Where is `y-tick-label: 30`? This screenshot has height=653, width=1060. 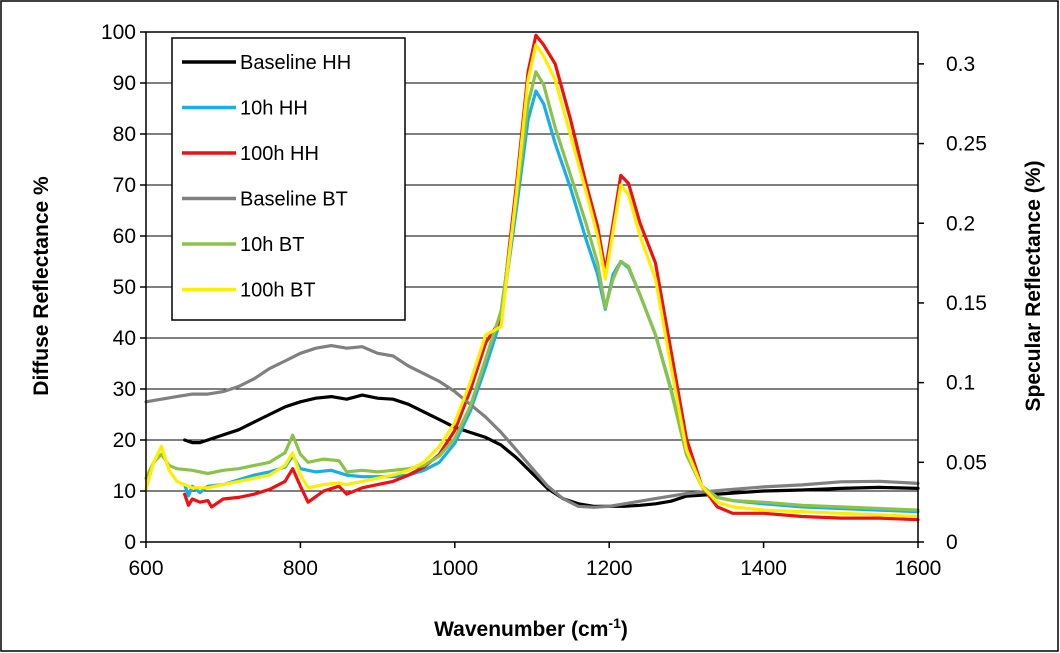 y-tick-label: 30 is located at coordinates (124, 389).